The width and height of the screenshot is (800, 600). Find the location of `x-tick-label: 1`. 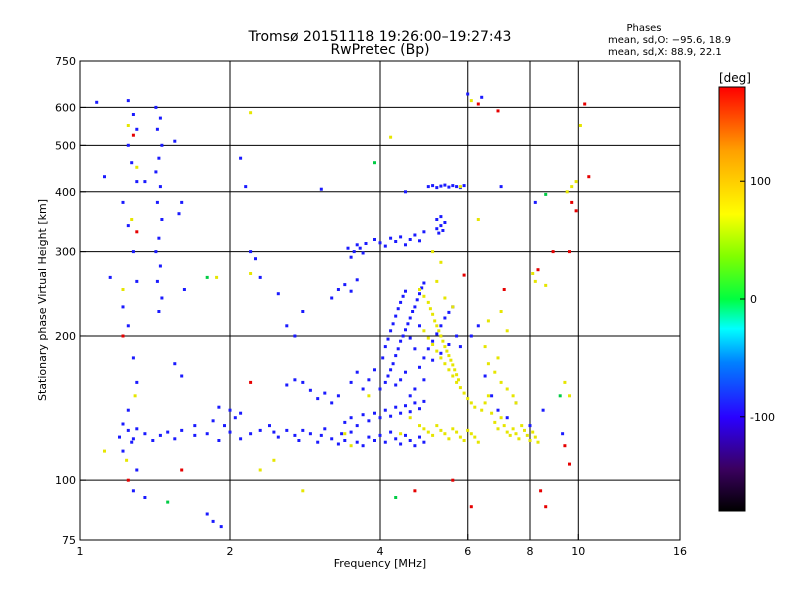

x-tick-label: 1 is located at coordinates (80, 551).